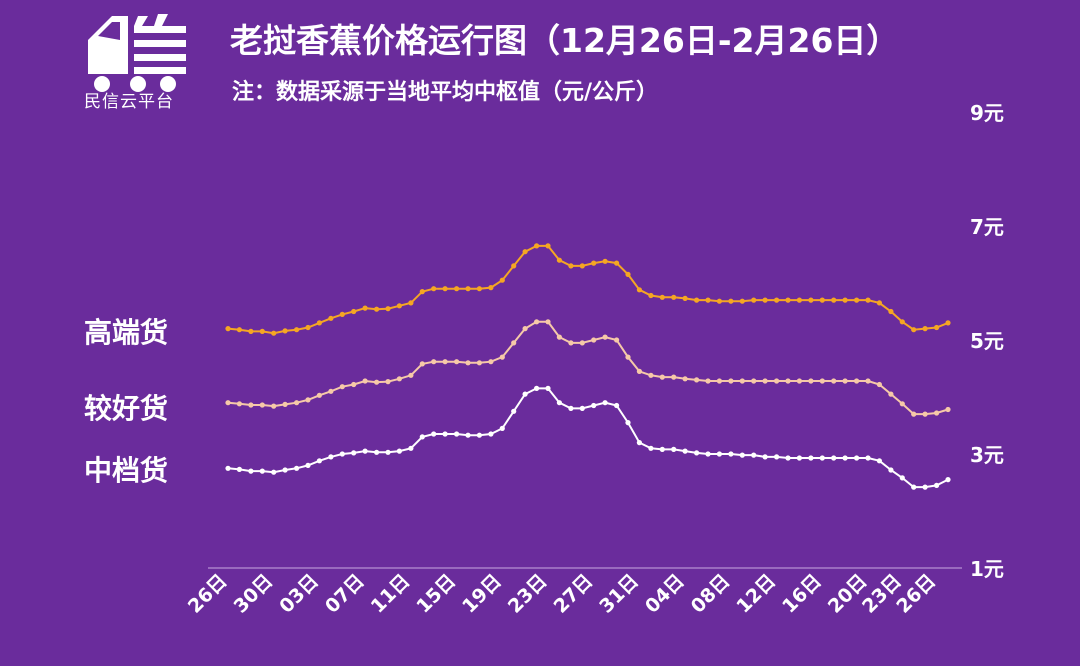  Describe the element at coordinates (574, 594) in the screenshot. I see `x-tick-label: 27日` at that location.